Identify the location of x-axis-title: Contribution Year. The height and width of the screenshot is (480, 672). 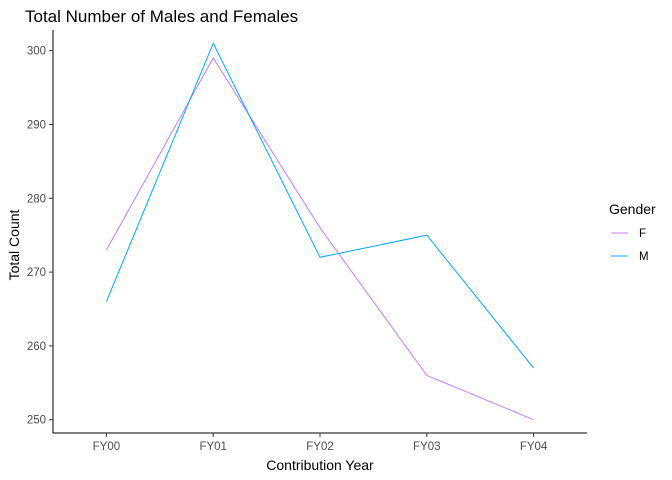
(320, 465).